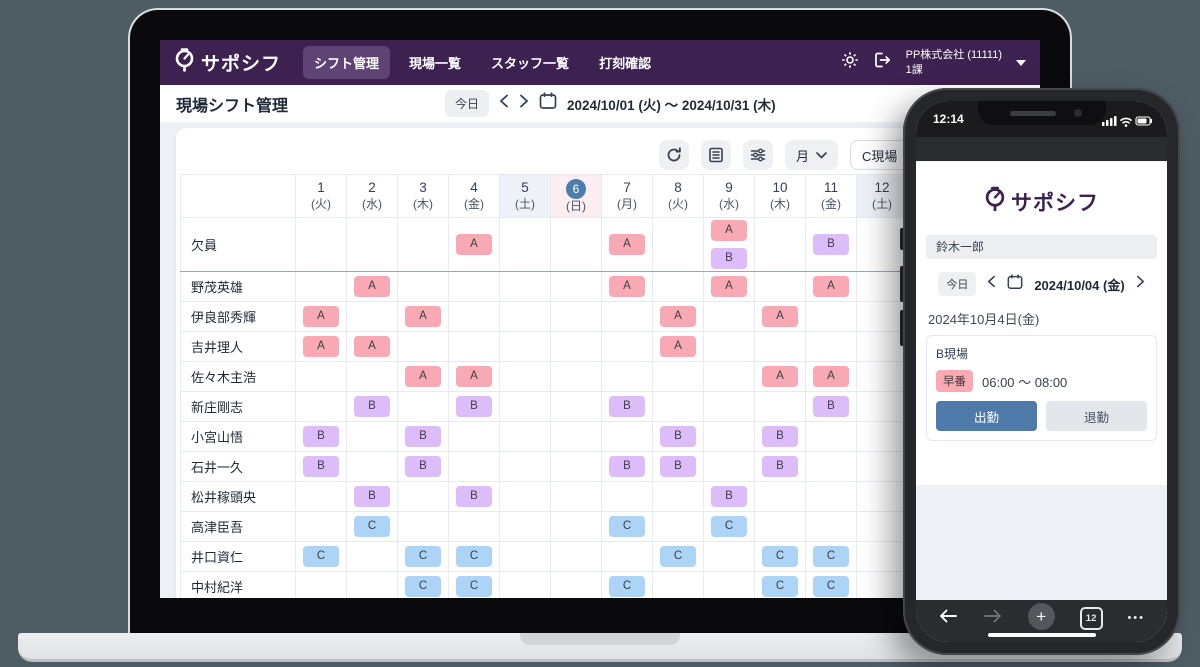  What do you see at coordinates (882, 62) in the screenshot?
I see `logout-icon` at bounding box center [882, 62].